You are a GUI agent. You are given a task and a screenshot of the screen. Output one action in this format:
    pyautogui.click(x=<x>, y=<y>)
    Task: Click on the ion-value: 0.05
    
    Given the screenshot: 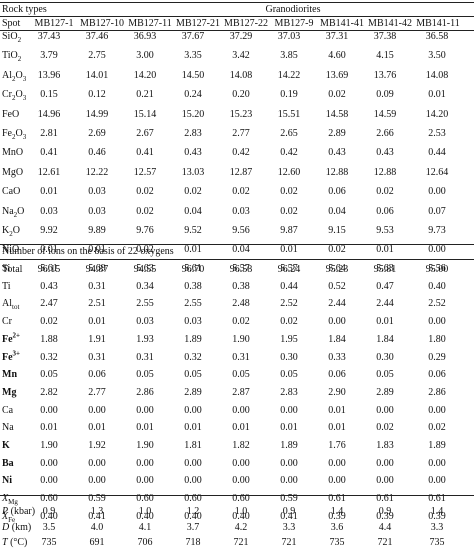 What is the action you would take?
    pyautogui.click(x=49, y=375)
    